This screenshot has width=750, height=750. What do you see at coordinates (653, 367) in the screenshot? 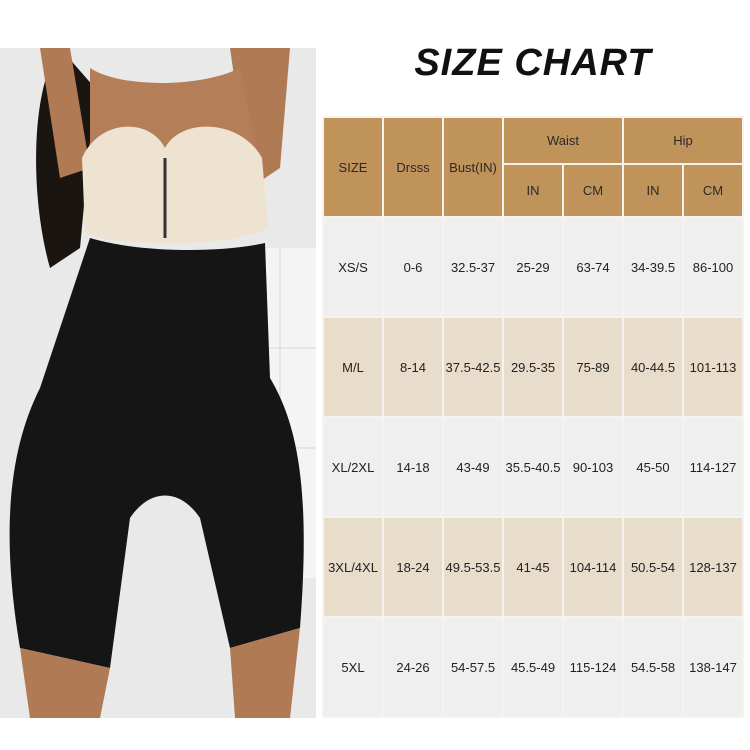
I see `cell-hip-in: 40-44.5` at bounding box center [653, 367].